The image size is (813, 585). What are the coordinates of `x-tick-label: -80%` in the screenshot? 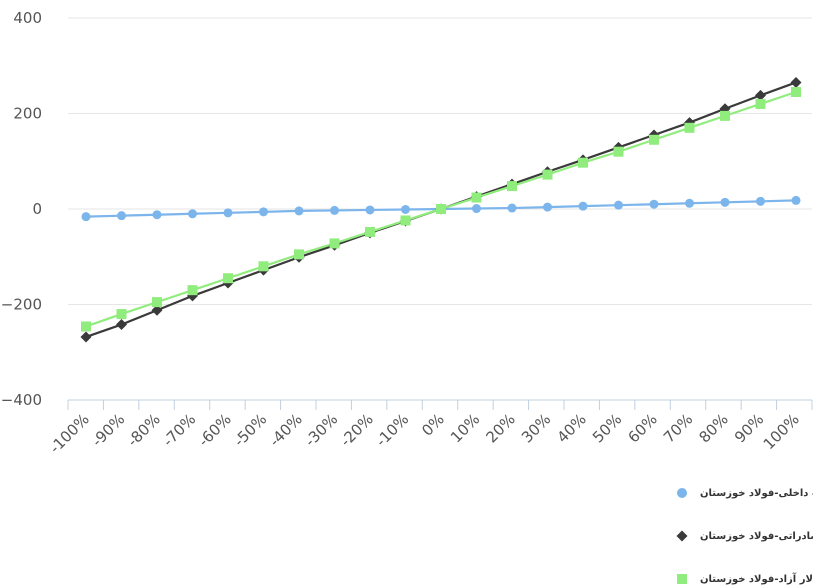 It's located at (144, 430).